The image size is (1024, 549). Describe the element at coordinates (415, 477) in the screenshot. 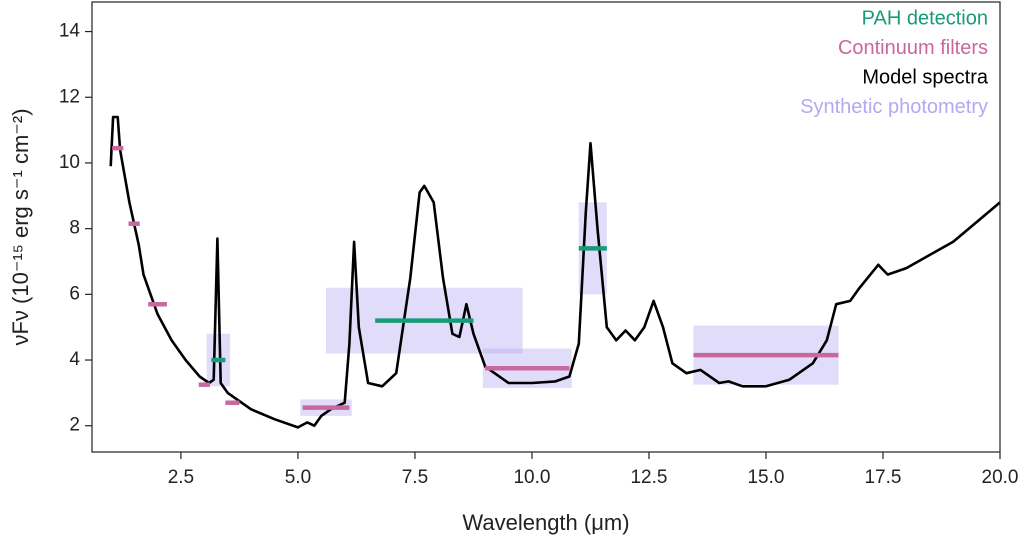

I see `x-tick-label: 7.5` at that location.